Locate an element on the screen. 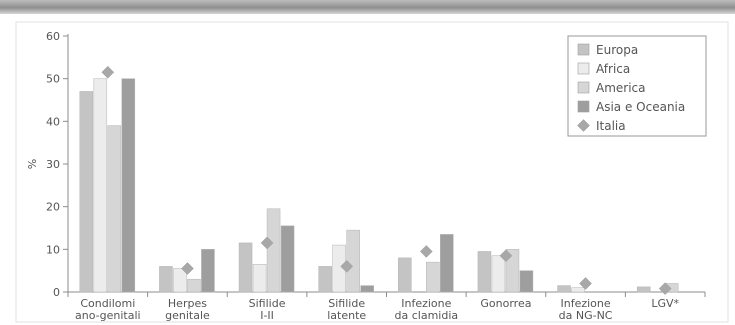 This screenshot has width=735, height=325. x-tick-label: Herpes is located at coordinates (187, 303).